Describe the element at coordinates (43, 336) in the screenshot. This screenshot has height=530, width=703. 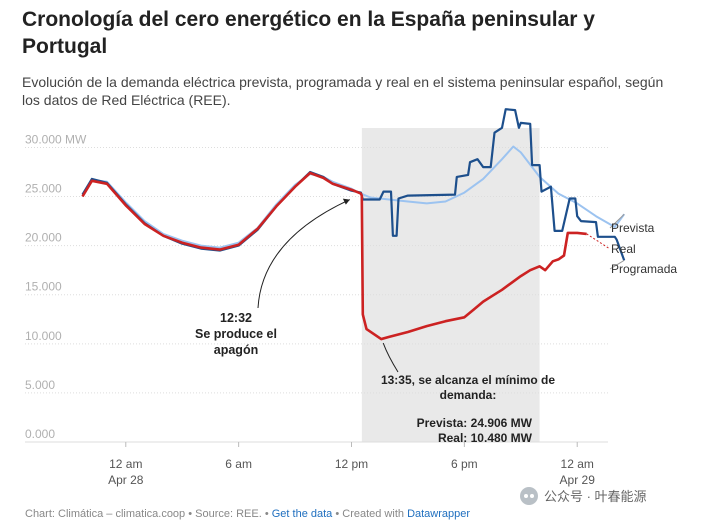
I see `y-tick-label: 10.000` at that location.